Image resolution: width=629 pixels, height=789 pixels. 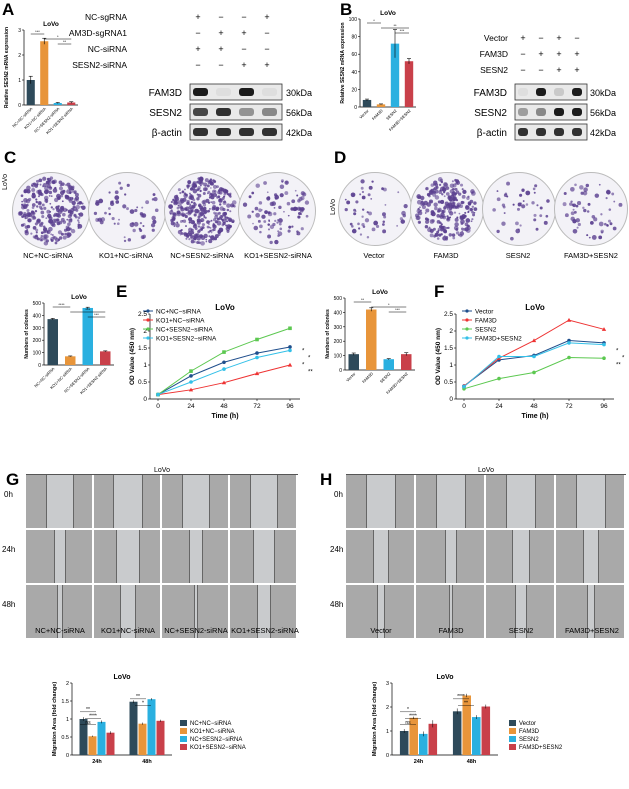 I want to click on chart-g-x-label: 48h, so click(x=147, y=762).